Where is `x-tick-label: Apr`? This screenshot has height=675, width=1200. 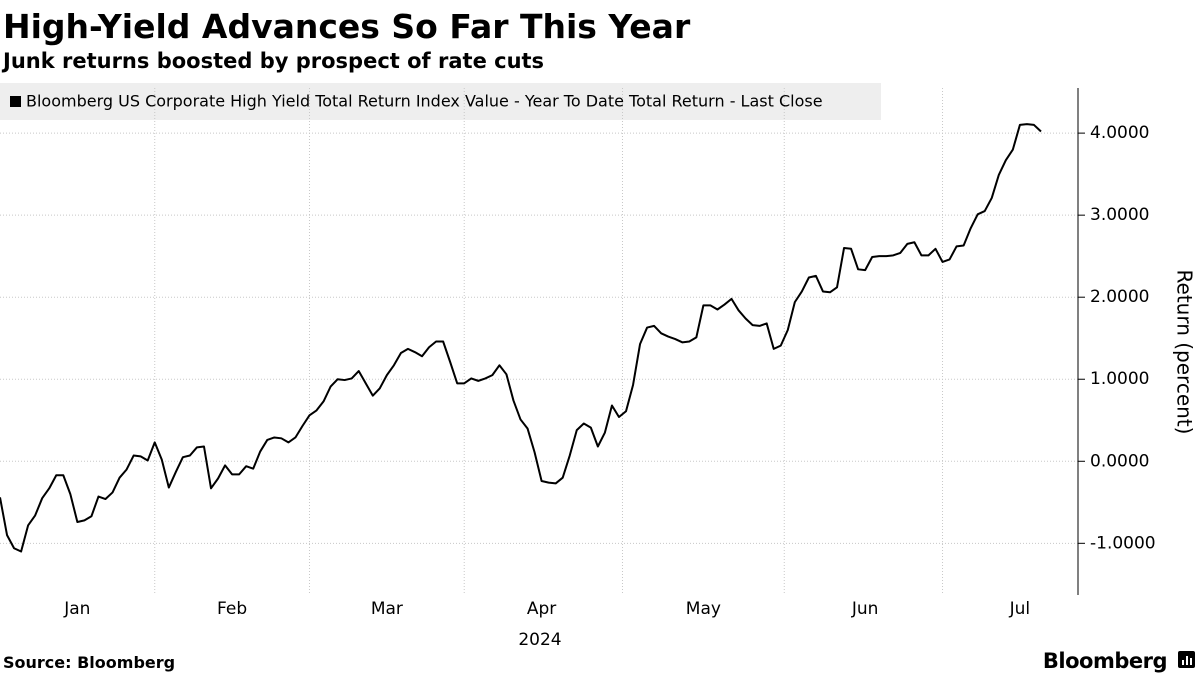 x-tick-label: Apr is located at coordinates (541, 609).